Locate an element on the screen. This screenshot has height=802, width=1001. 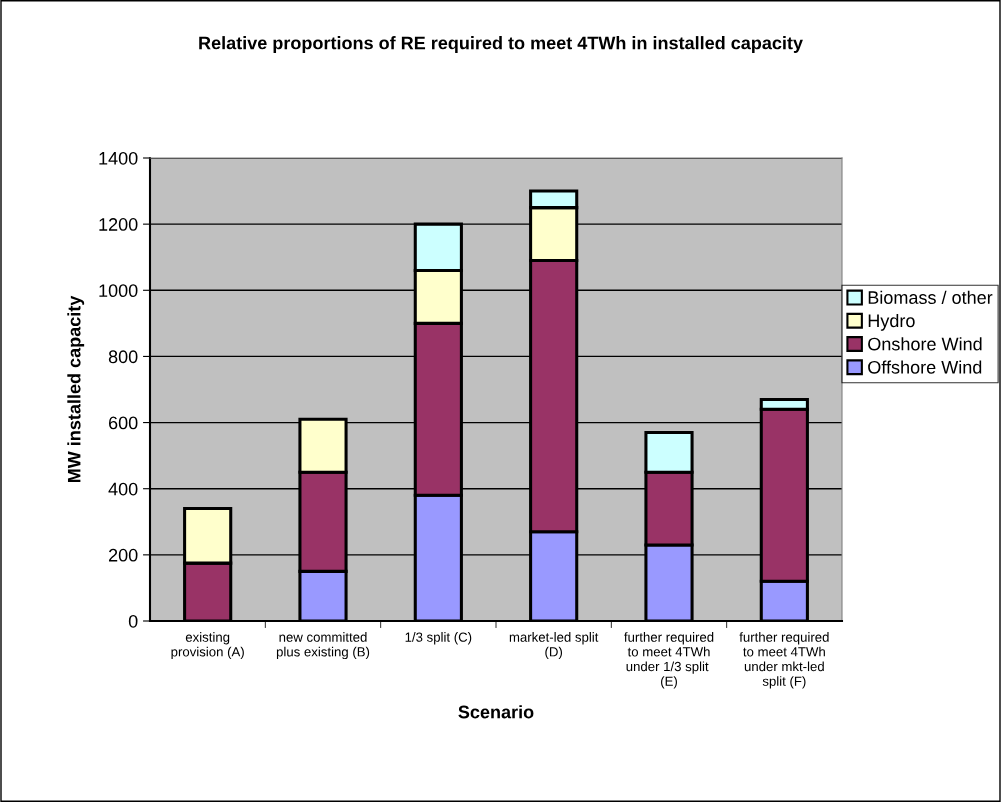
legend-label: Onshore Wind is located at coordinates (925, 344).